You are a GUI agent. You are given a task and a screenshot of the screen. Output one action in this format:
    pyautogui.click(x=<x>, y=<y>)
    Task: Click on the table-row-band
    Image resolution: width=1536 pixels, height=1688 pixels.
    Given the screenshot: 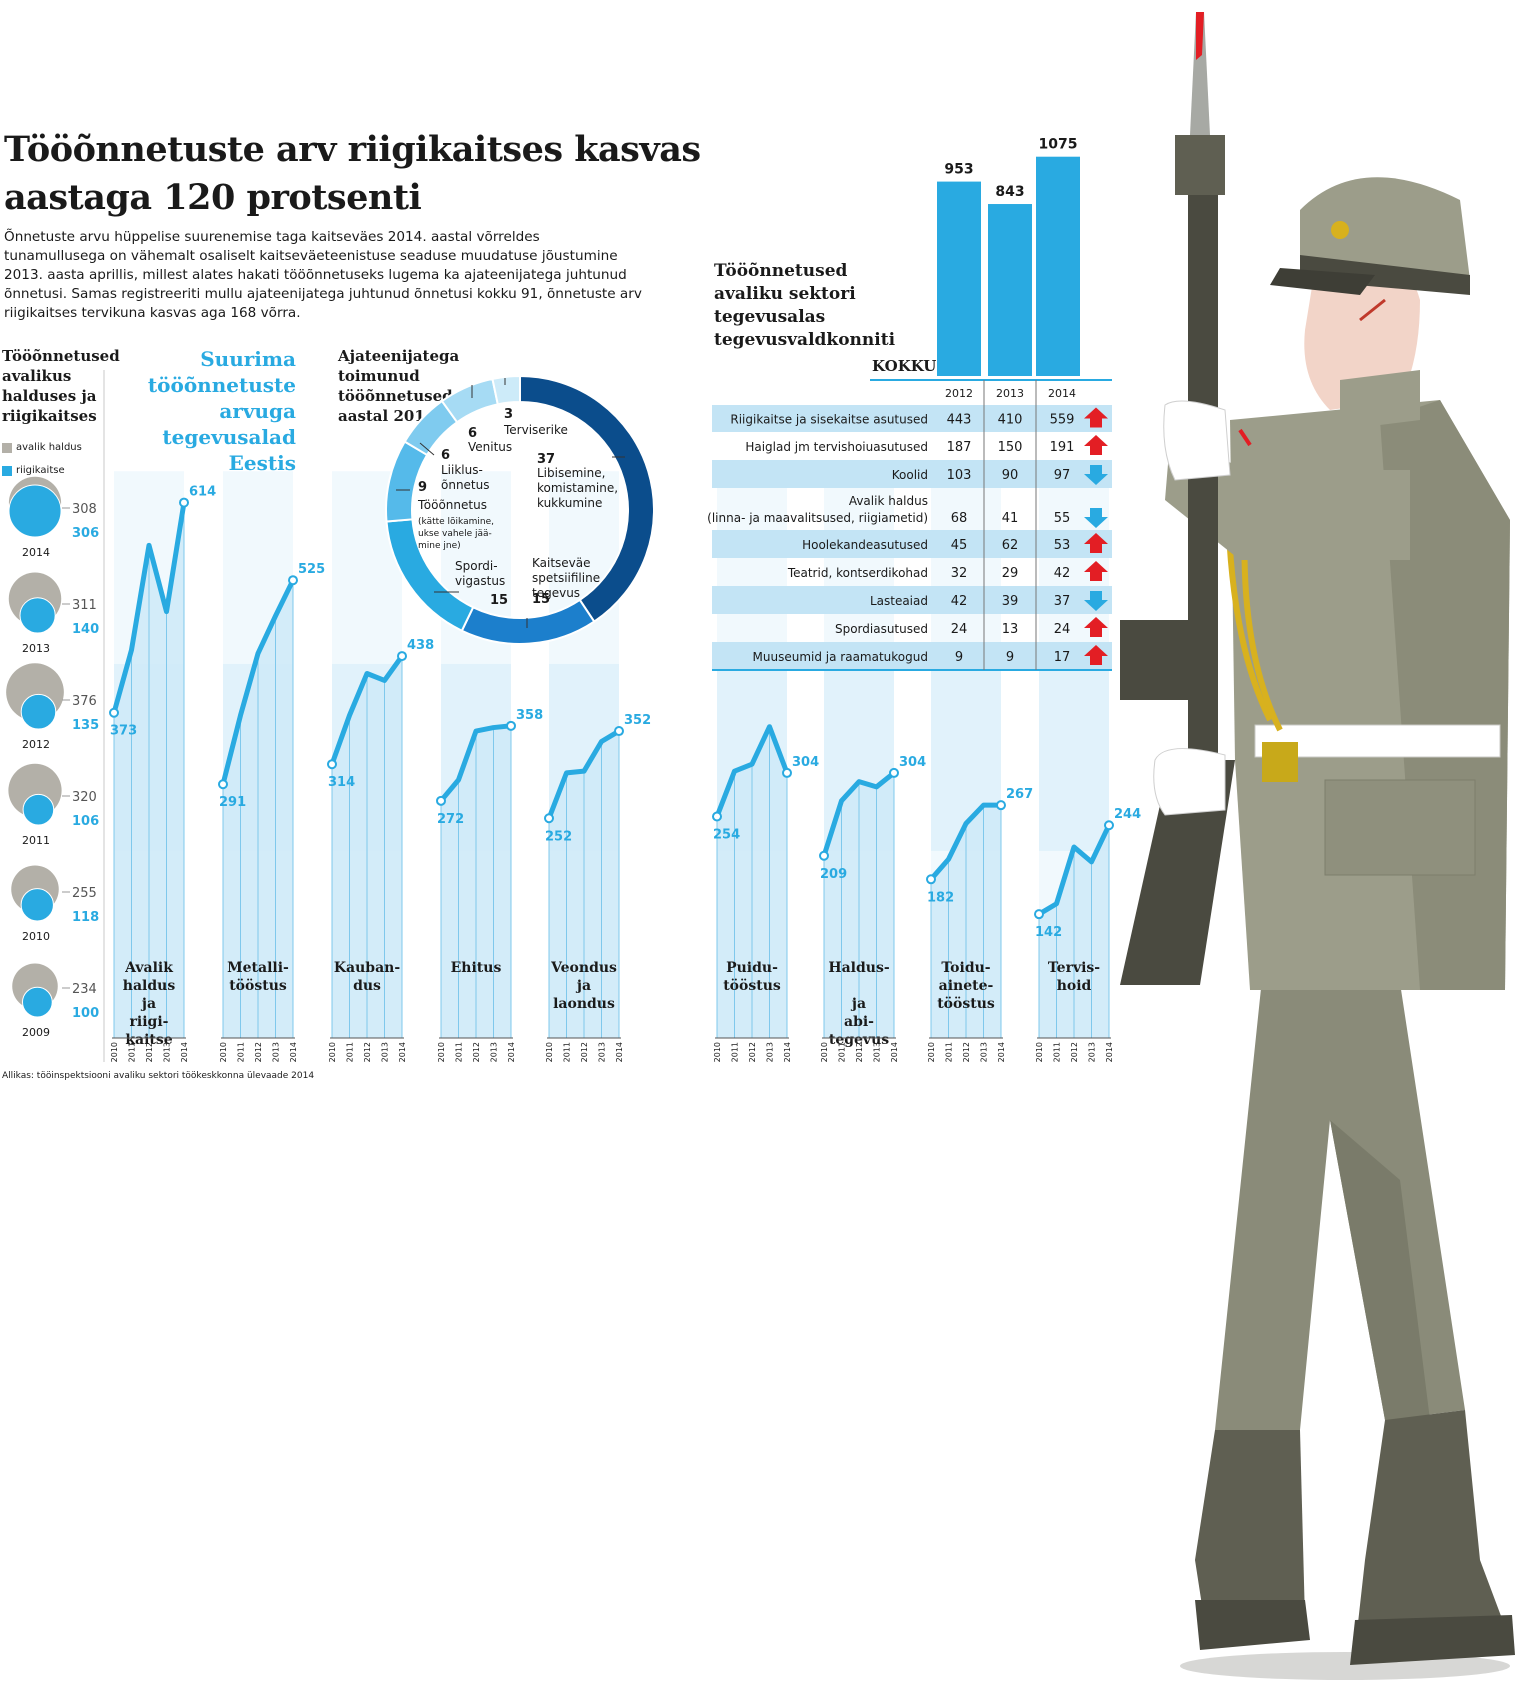 What is the action you would take?
    pyautogui.click(x=912, y=656)
    